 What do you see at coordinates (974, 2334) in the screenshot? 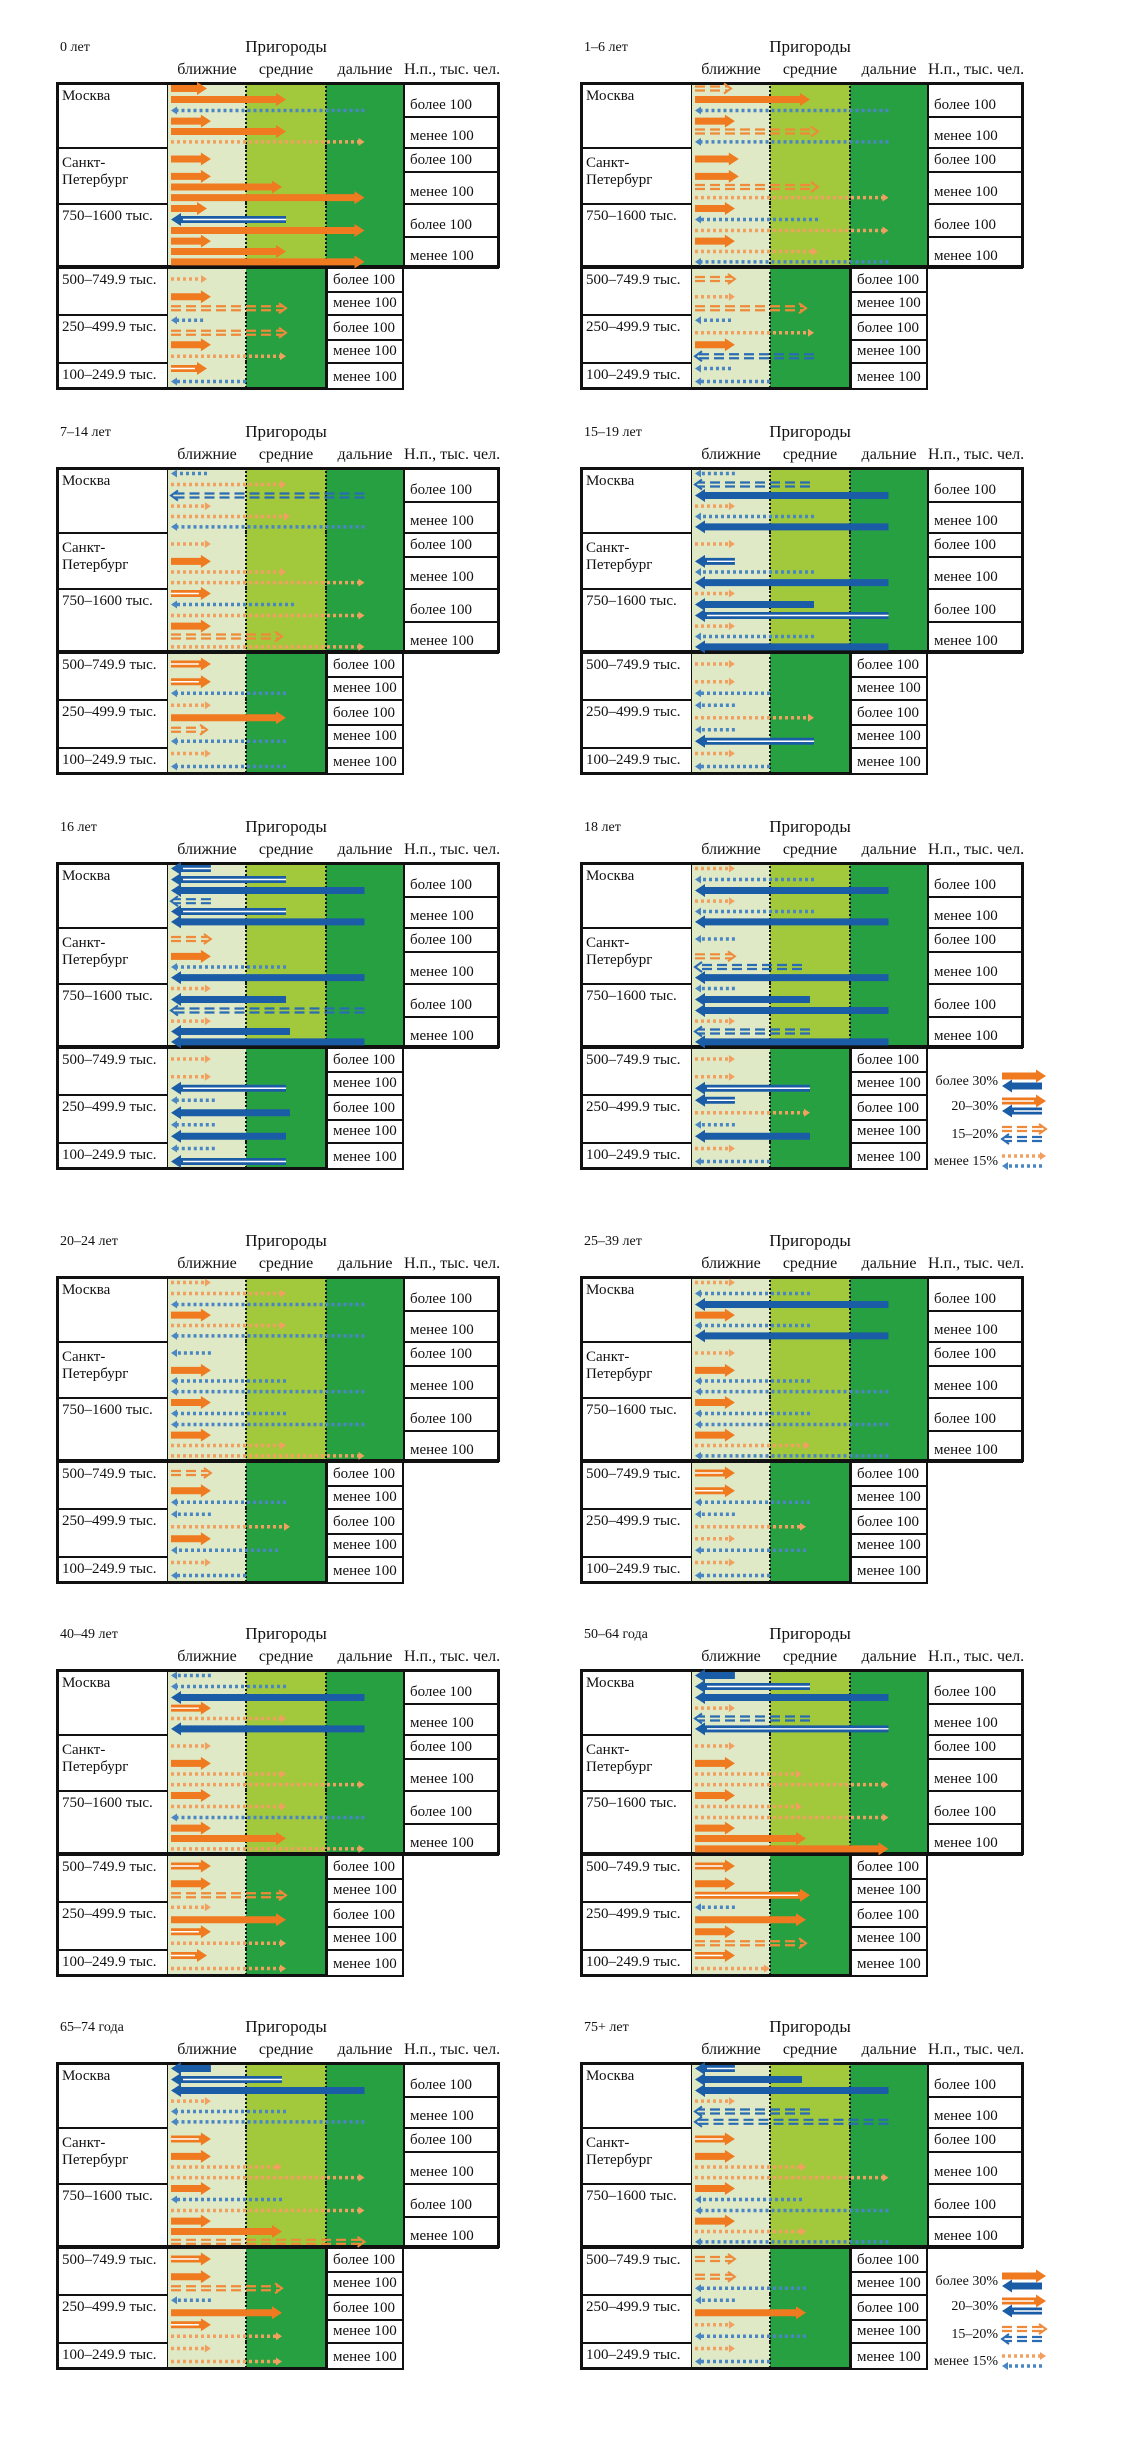
I see `legend-label: 15–20%` at bounding box center [974, 2334].